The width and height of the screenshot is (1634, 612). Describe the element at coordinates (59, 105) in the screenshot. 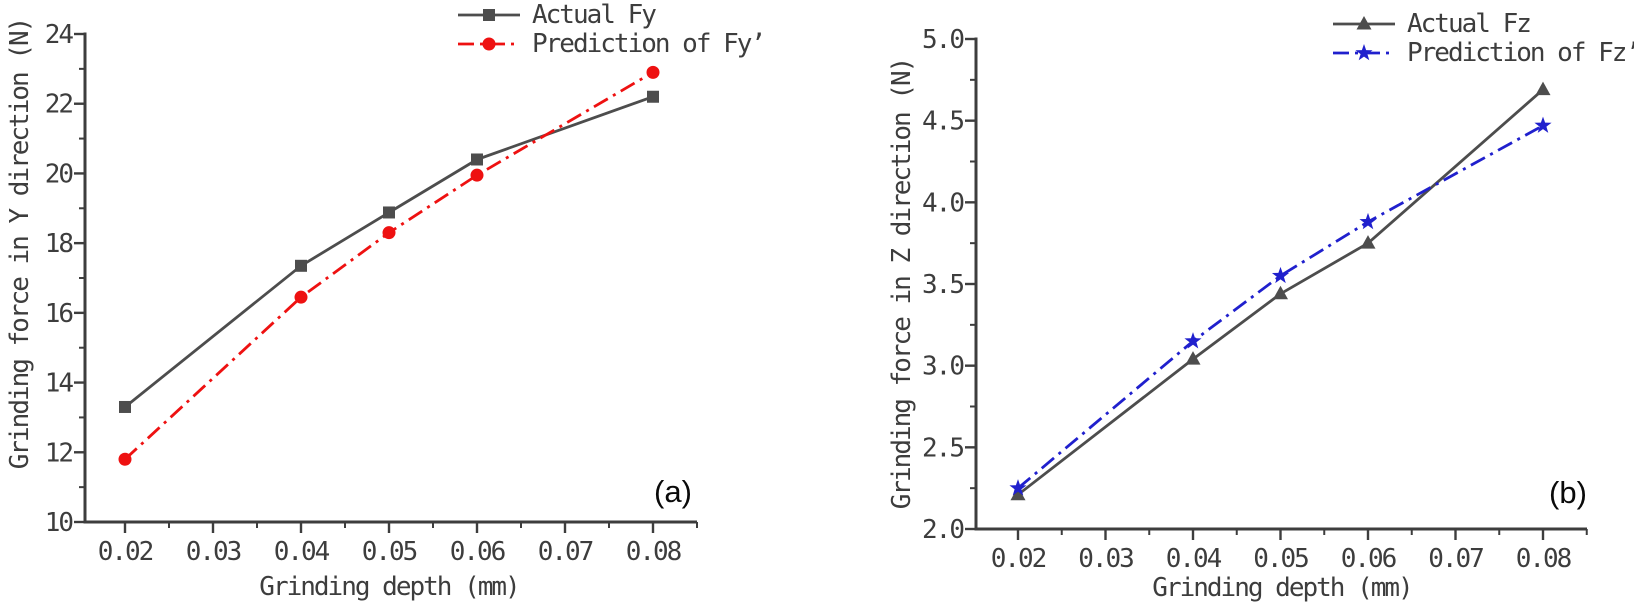

I see `y-tick-label: 22` at that location.